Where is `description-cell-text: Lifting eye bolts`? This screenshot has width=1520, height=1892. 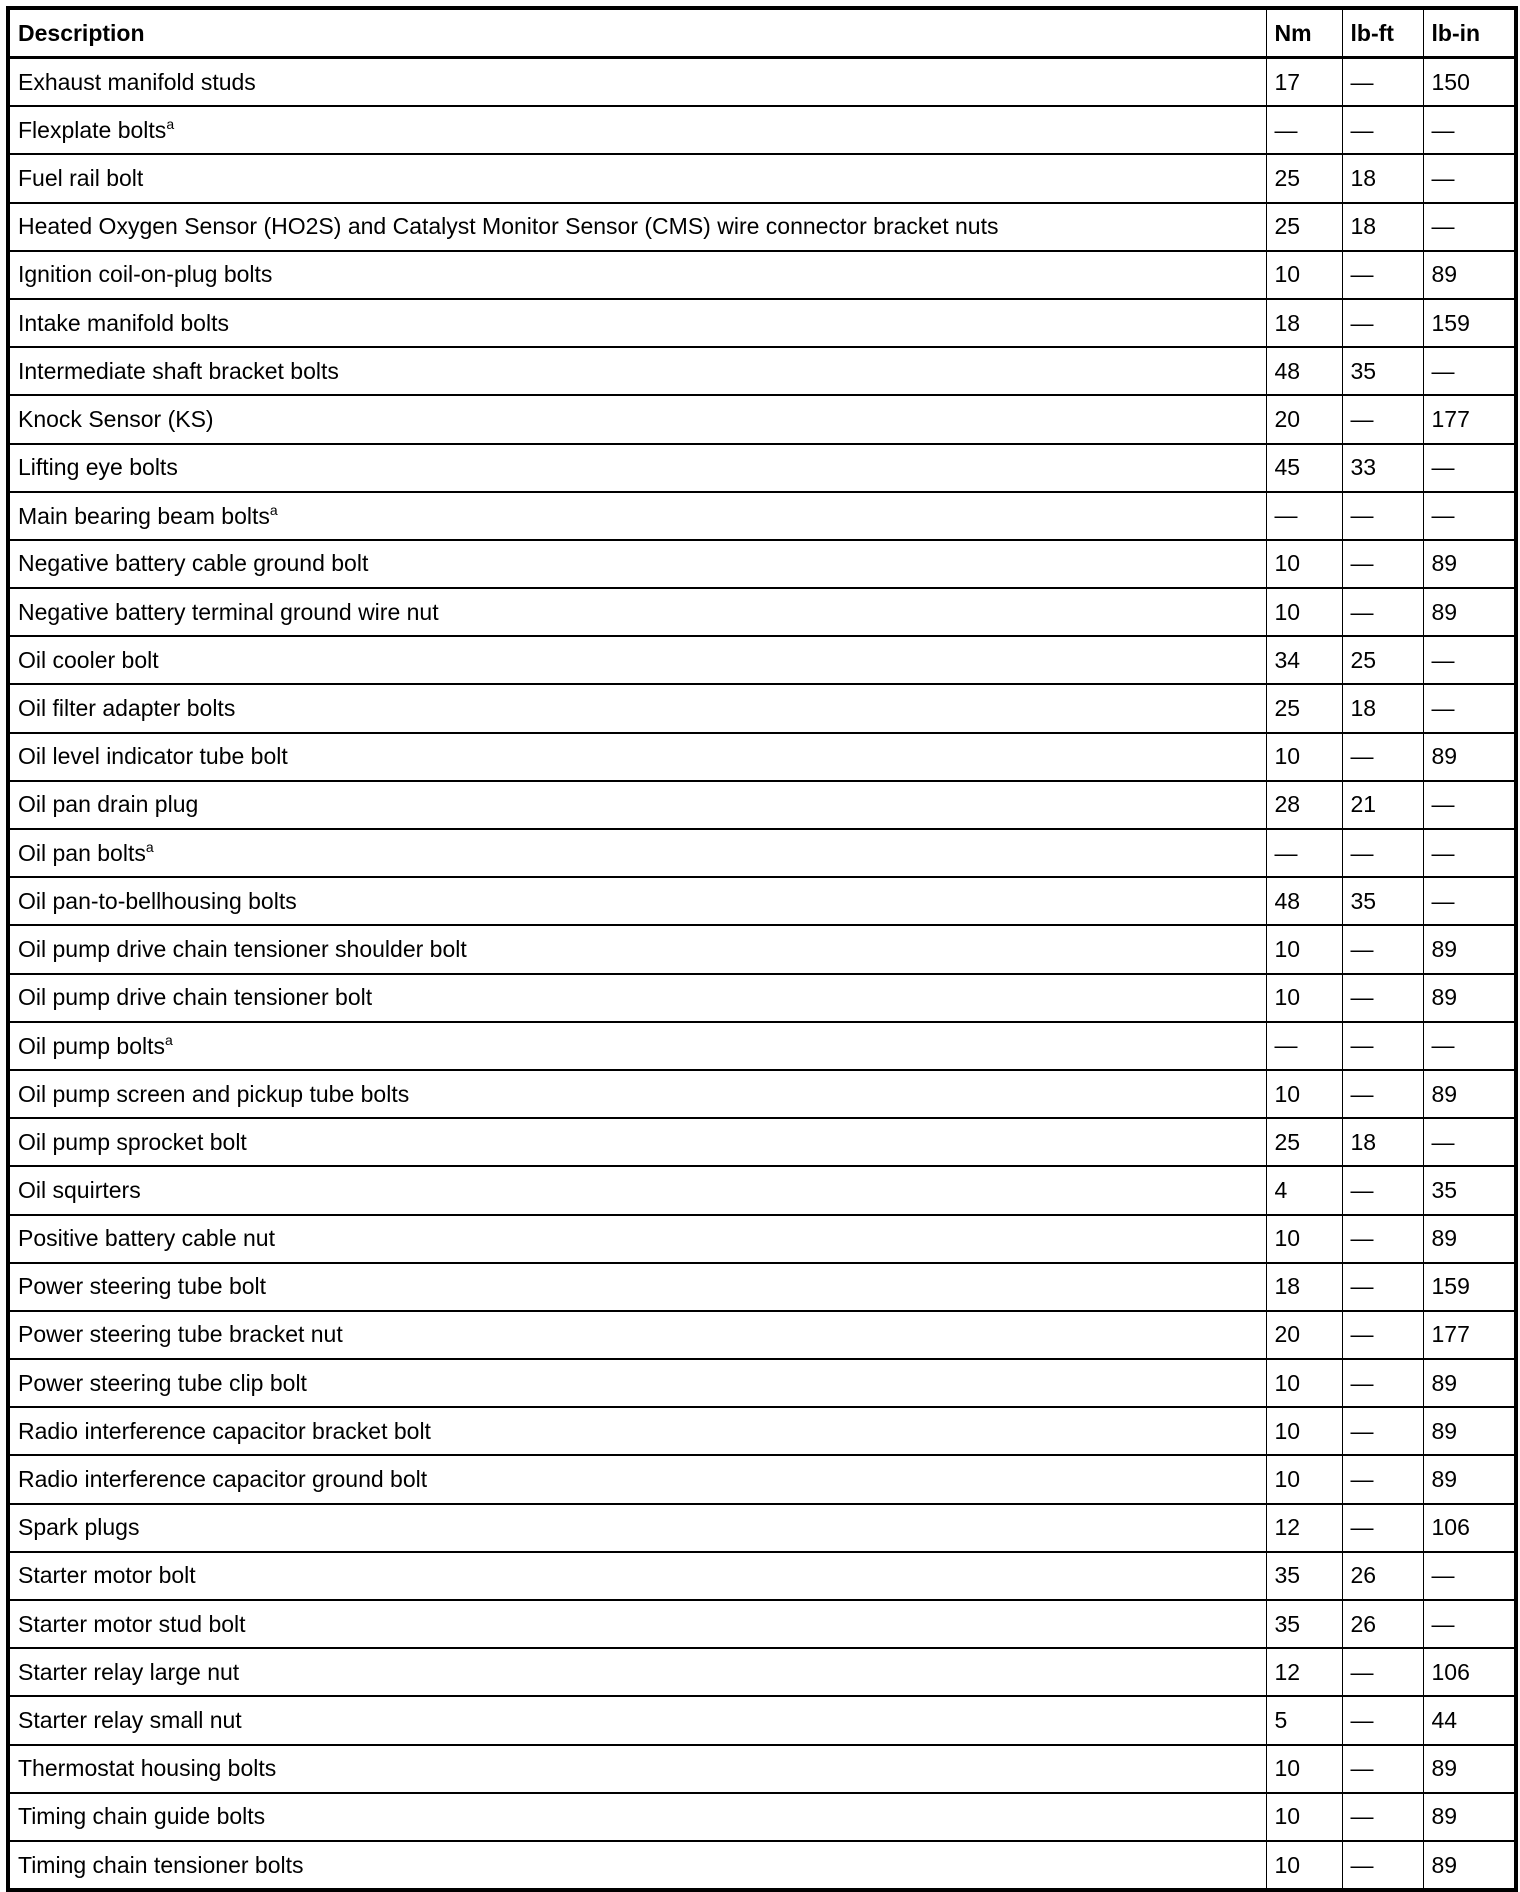
description-cell-text: Lifting eye bolts is located at coordinates (98, 467).